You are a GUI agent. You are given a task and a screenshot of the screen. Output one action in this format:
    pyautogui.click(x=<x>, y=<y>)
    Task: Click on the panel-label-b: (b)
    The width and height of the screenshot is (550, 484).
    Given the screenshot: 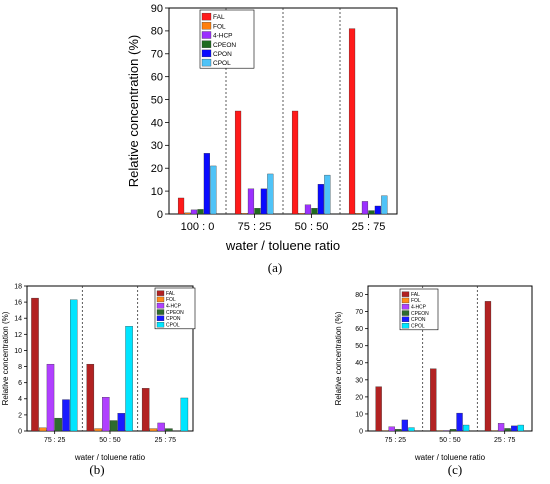 What is the action you would take?
    pyautogui.click(x=96, y=469)
    